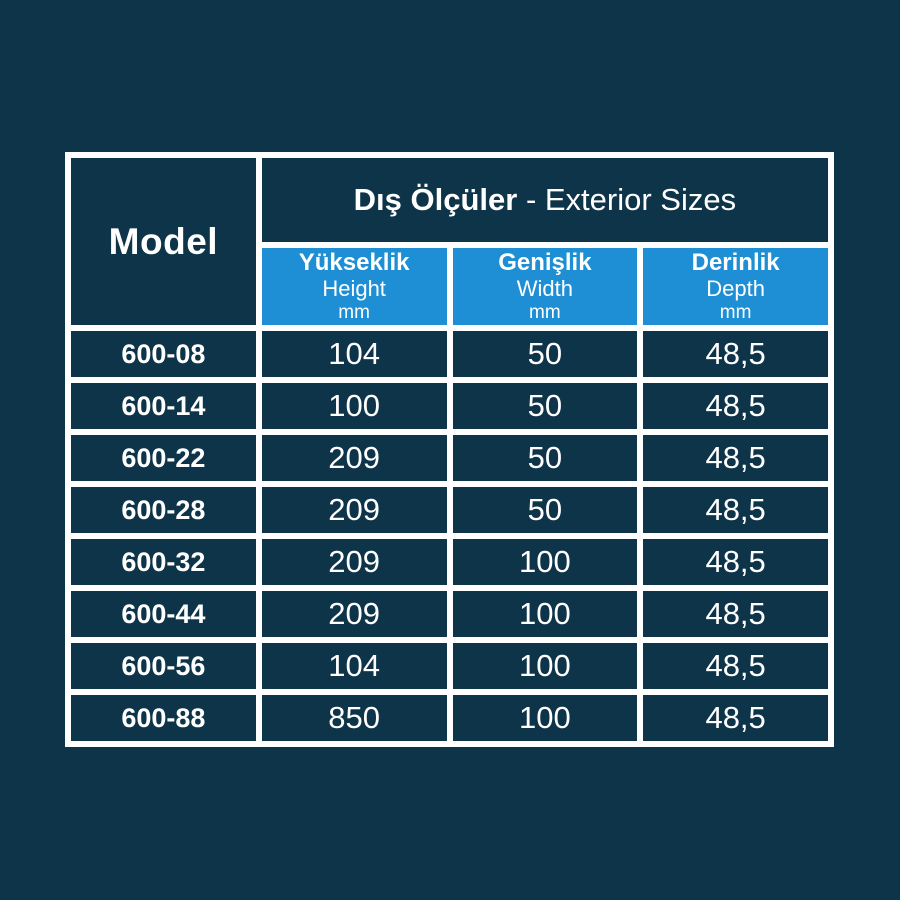 The height and width of the screenshot is (900, 900). I want to click on column-title-turkish: Derinlik, so click(735, 263).